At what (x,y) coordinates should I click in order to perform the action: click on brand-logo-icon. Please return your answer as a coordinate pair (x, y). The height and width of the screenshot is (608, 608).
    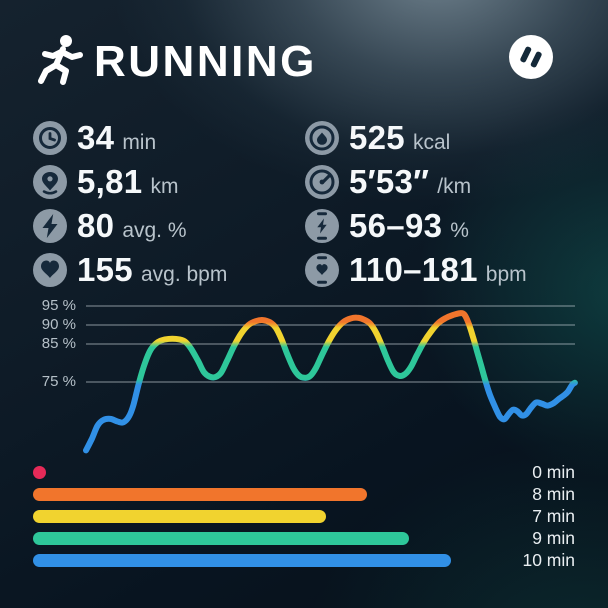
    Looking at the image, I should click on (531, 57).